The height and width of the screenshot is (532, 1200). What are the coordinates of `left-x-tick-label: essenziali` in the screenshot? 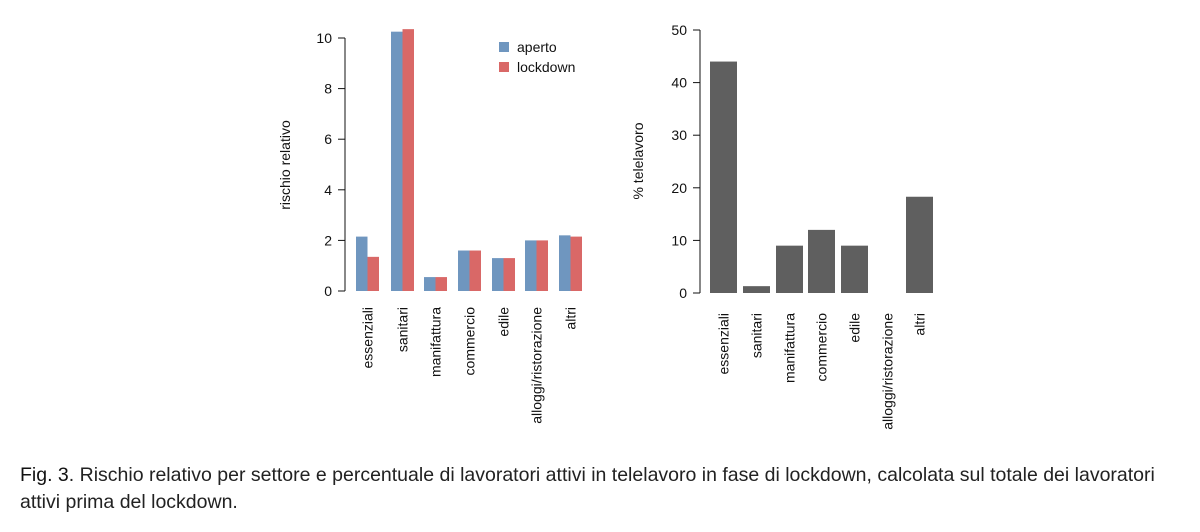 It's located at (368, 337).